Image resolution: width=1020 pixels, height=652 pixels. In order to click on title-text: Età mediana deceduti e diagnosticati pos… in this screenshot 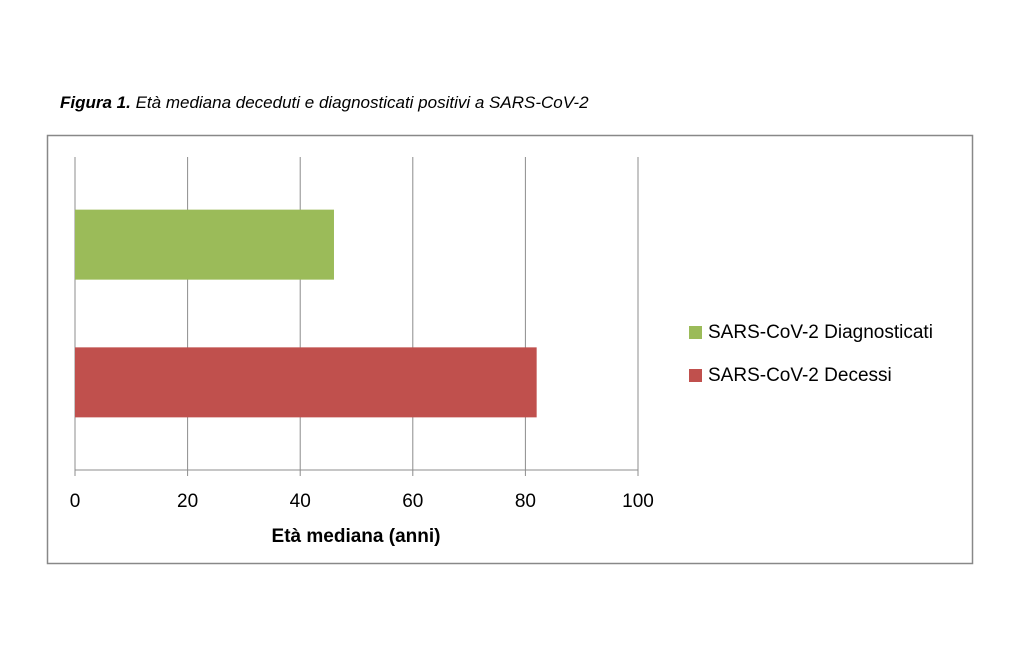, I will do `click(362, 102)`.